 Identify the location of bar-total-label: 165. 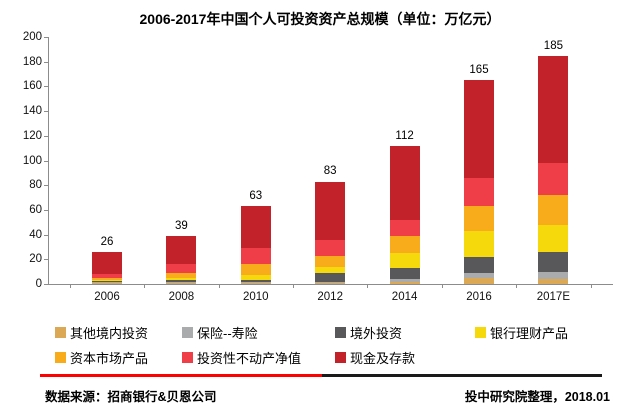
(479, 70).